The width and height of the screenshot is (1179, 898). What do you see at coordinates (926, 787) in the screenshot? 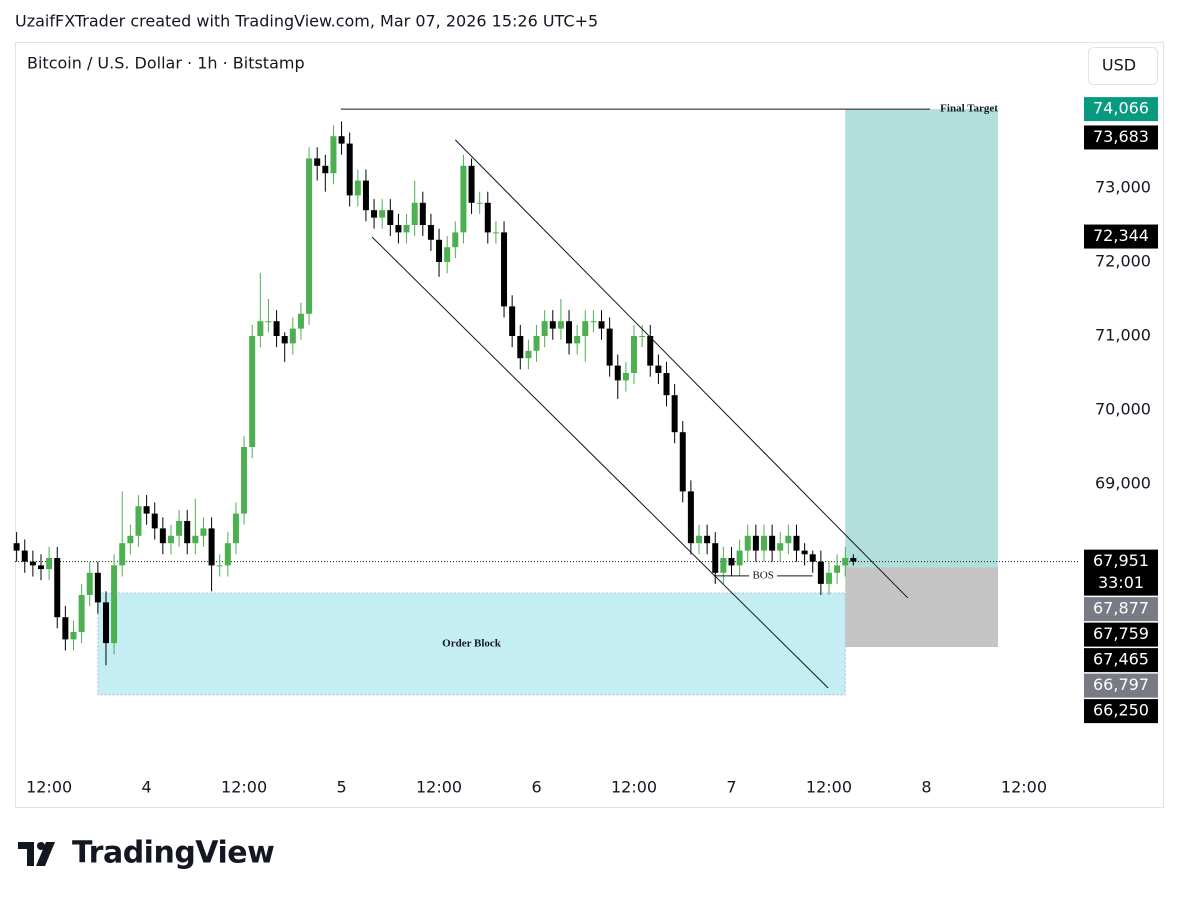
I see `x-tick-label: 8` at bounding box center [926, 787].